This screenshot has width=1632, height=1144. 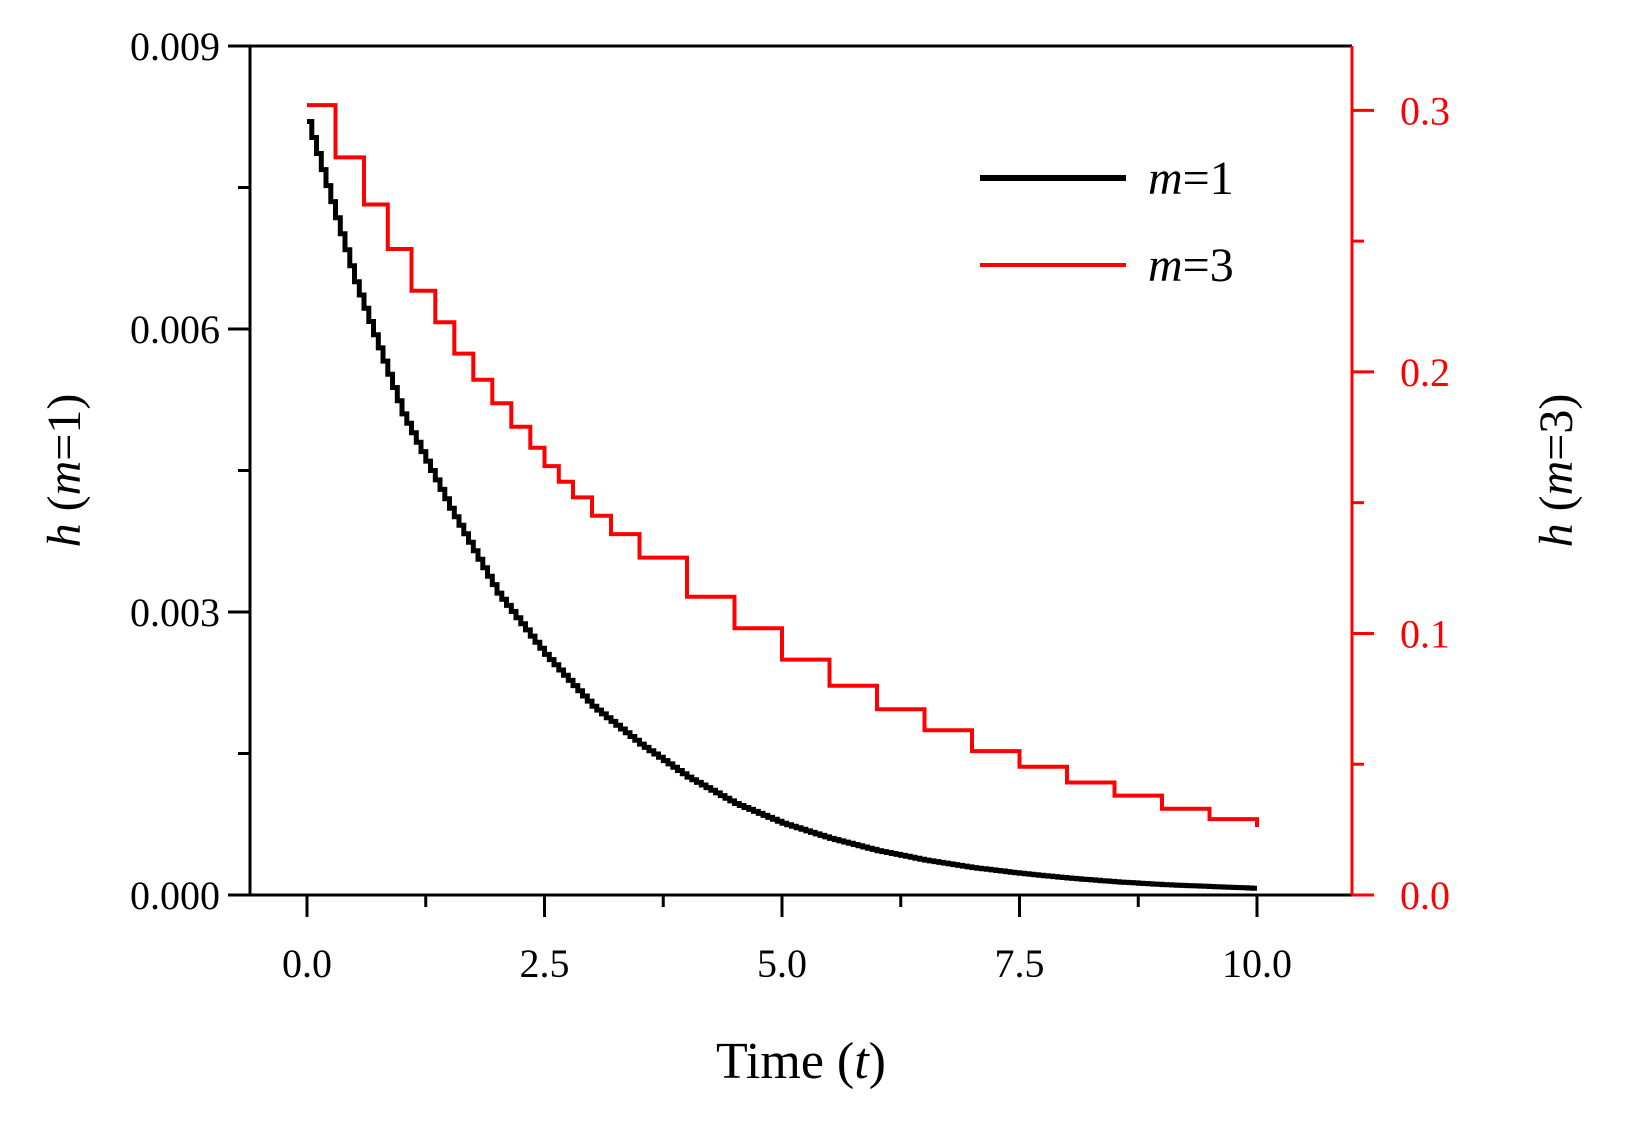 I want to click on legend-label-m1: m=1, so click(x=1191, y=178).